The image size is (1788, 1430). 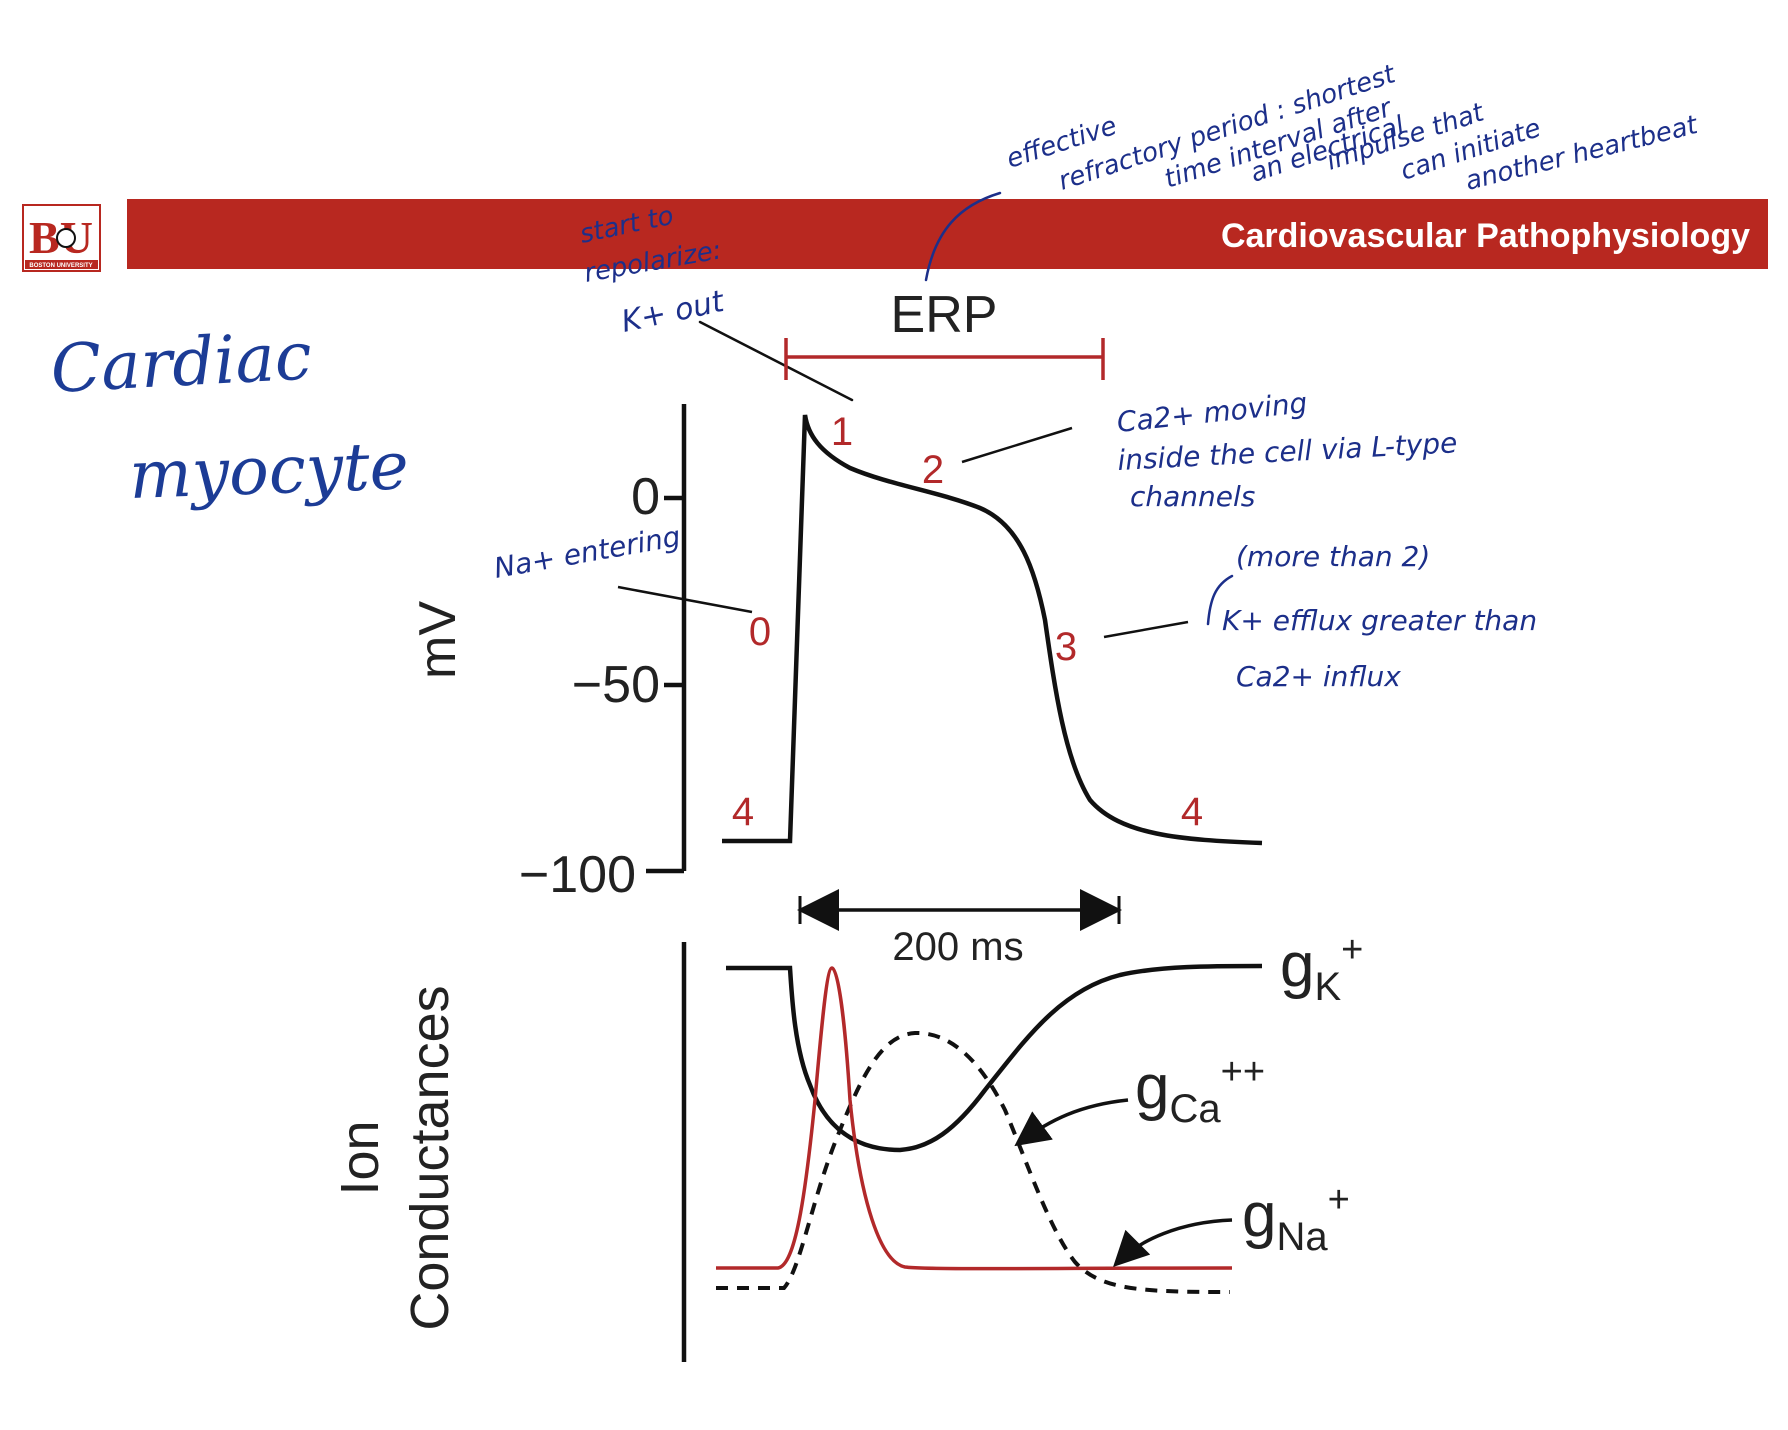 I want to click on y-tick-0: 0, so click(x=645, y=497).